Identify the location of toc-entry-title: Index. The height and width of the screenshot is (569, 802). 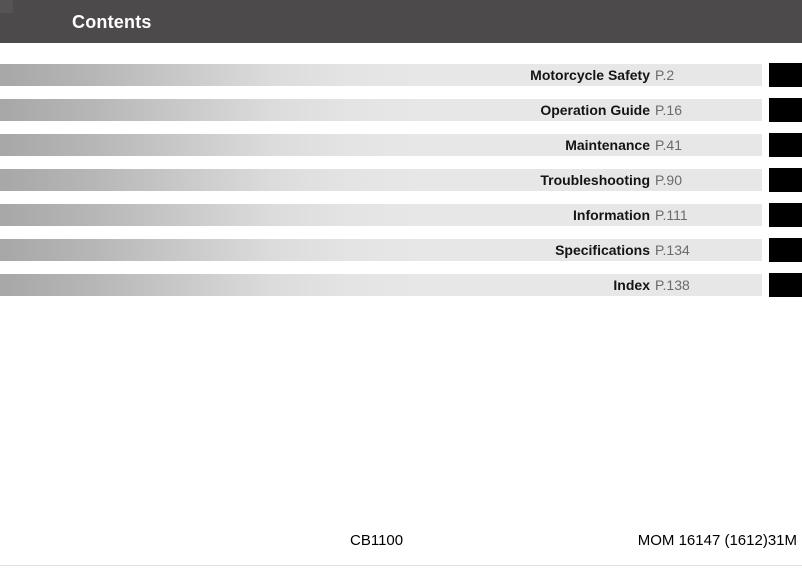
(631, 285).